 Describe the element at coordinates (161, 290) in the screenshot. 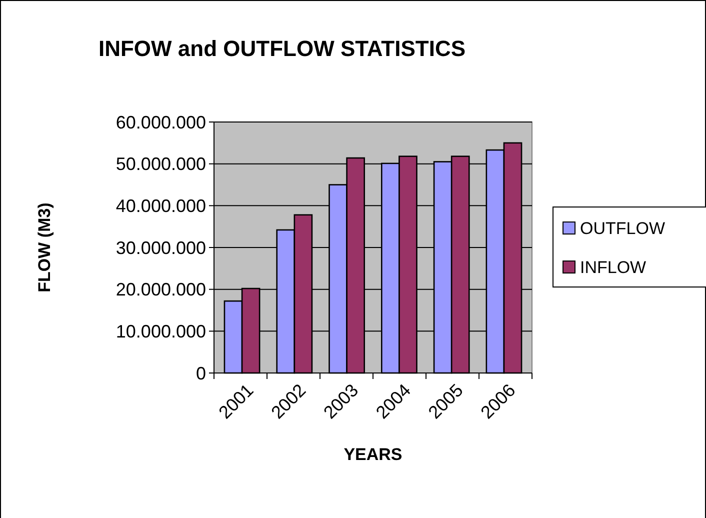

I see `y-tick-label: 20.000.000` at that location.